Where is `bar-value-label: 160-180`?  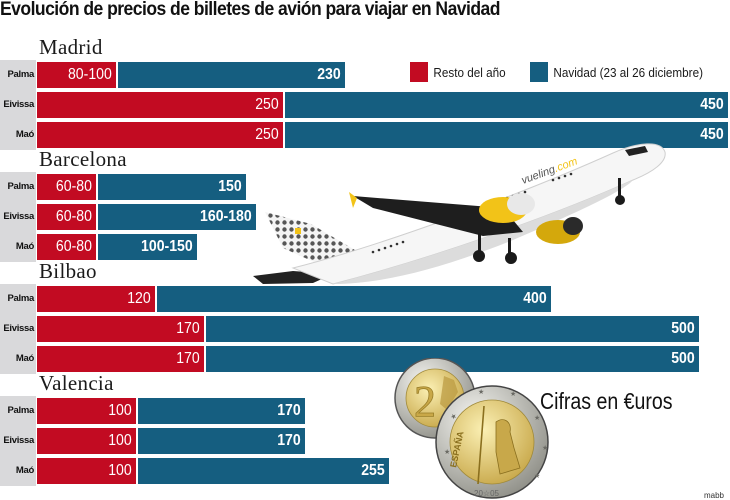 bar-value-label: 160-180 is located at coordinates (226, 216).